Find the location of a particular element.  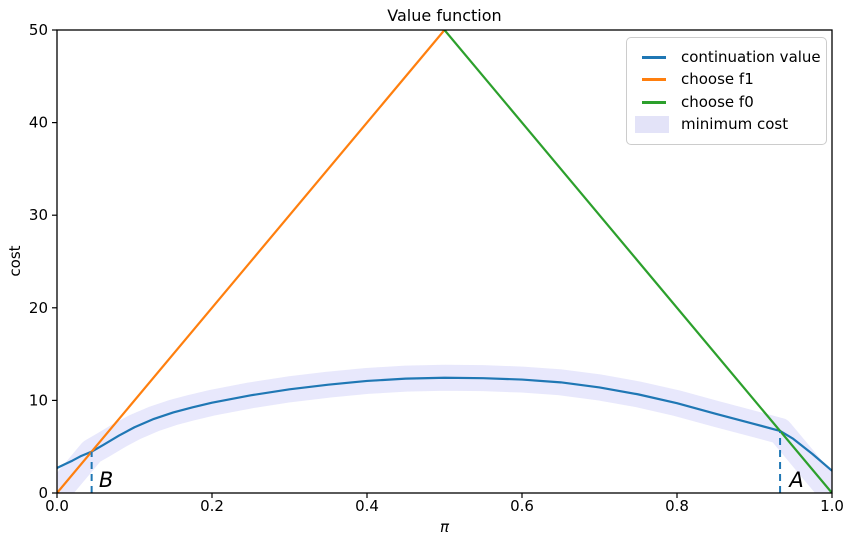

legend-item-choose-f0: choose f0 is located at coordinates (726, 102).